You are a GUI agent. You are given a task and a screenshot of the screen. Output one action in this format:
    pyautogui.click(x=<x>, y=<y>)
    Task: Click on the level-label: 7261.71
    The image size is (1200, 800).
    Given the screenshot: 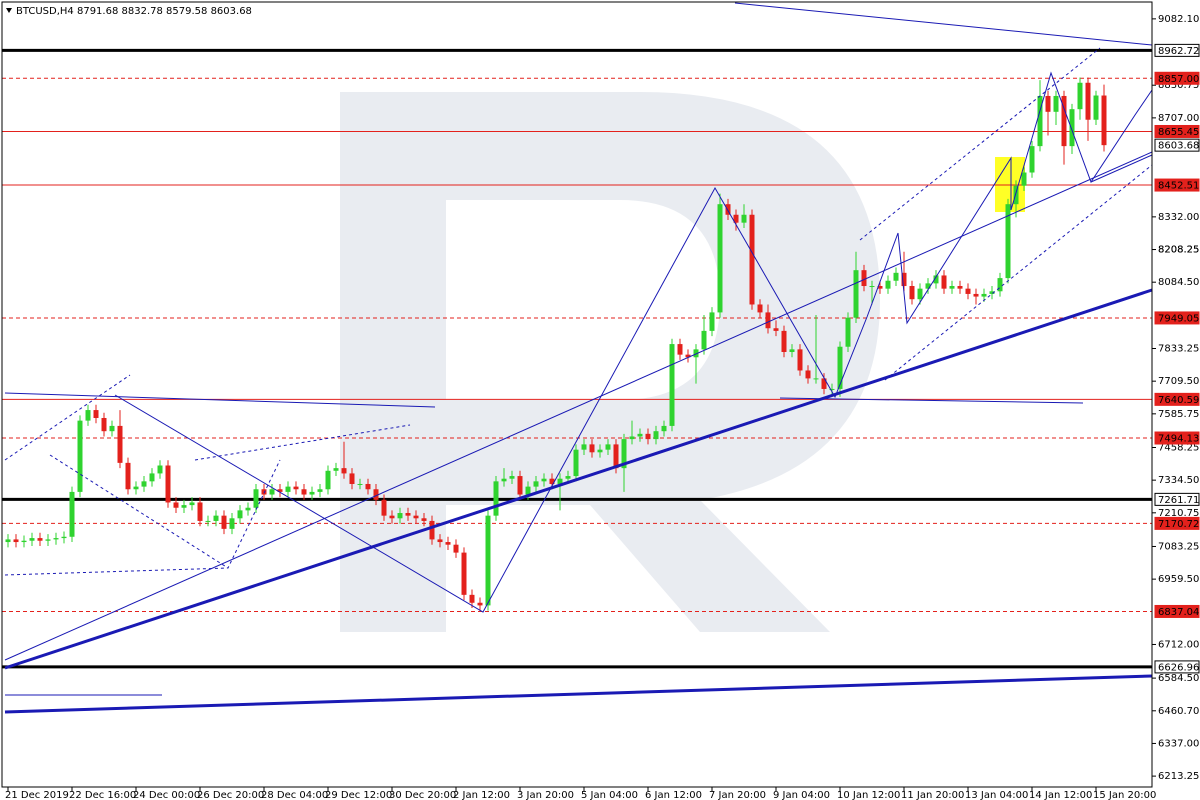 What is the action you would take?
    pyautogui.click(x=1178, y=500)
    